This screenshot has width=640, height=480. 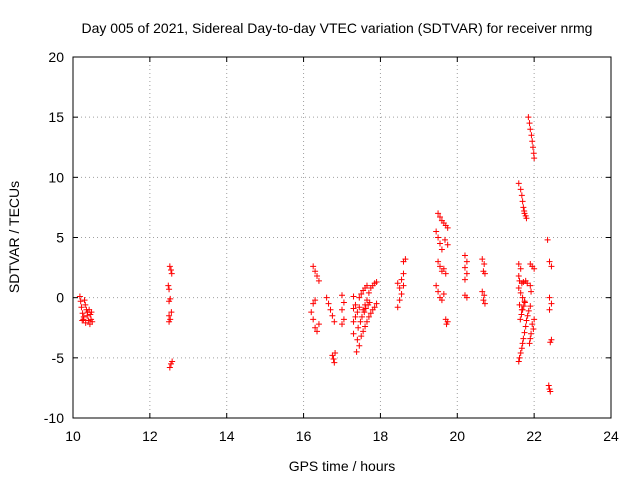 What do you see at coordinates (56, 177) in the screenshot?
I see `y-tick-label: 10` at bounding box center [56, 177].